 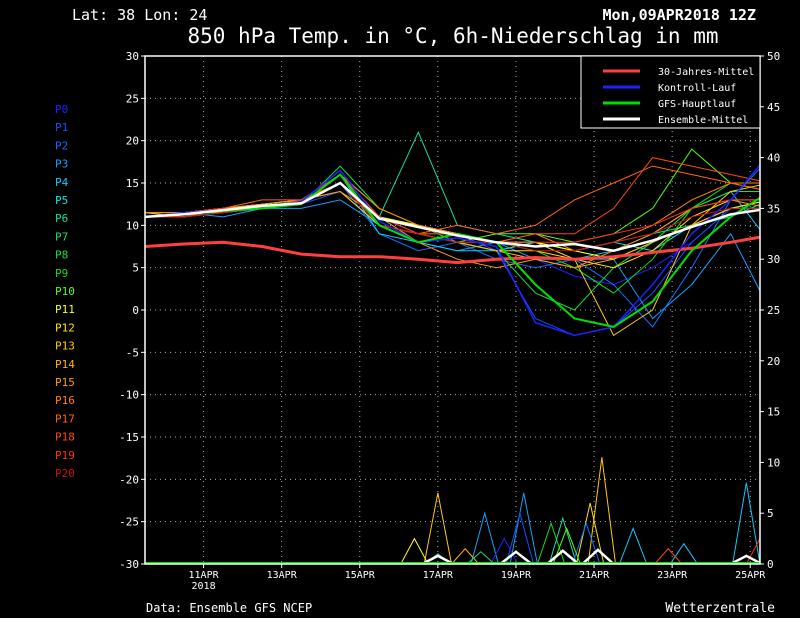 What do you see at coordinates (132, 183) in the screenshot?
I see `y-tick-label-left: 15` at bounding box center [132, 183].